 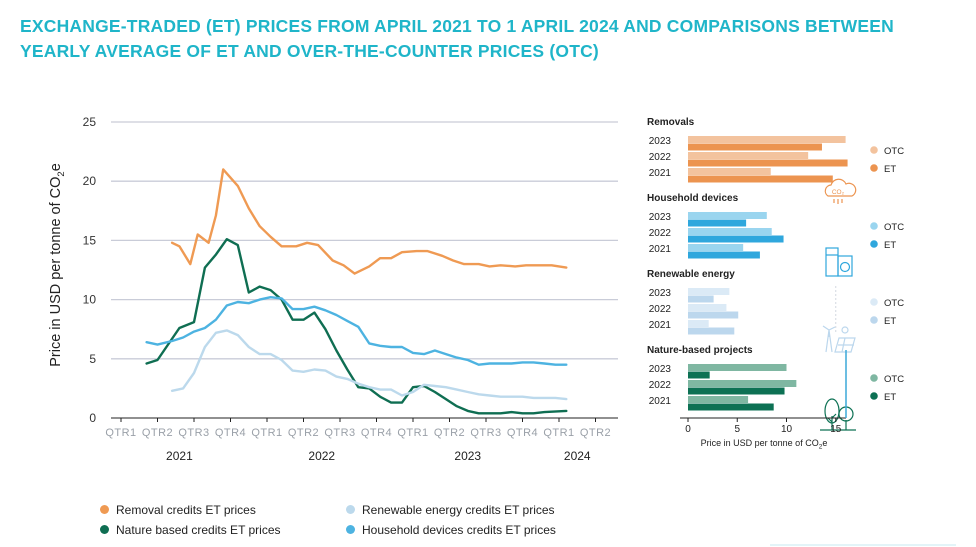 I want to click on wind-solar-icon, so click(x=839, y=339).